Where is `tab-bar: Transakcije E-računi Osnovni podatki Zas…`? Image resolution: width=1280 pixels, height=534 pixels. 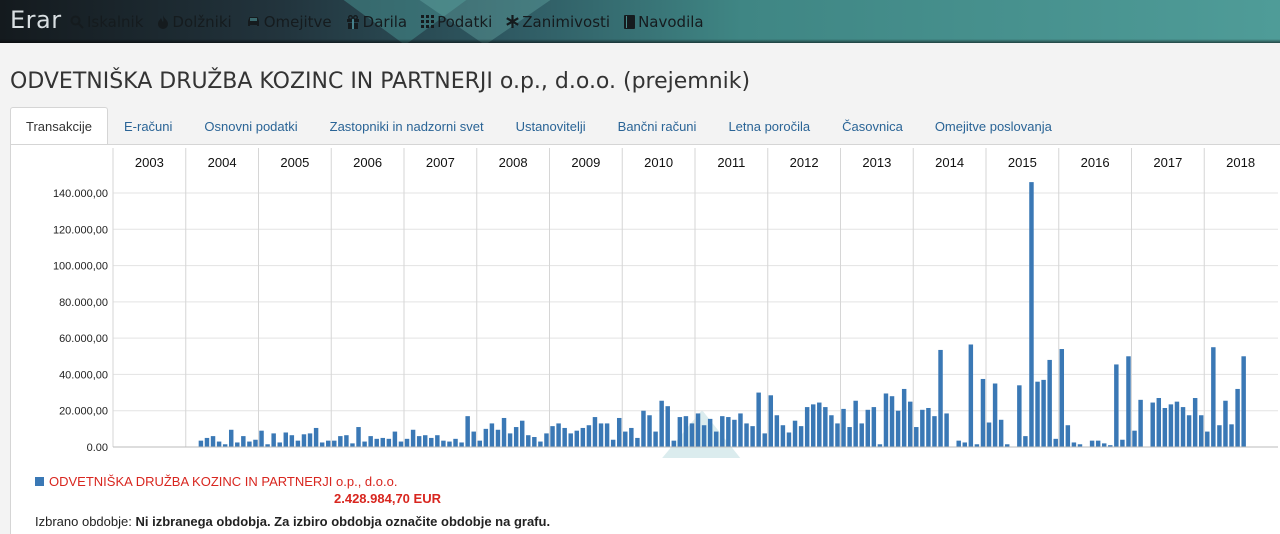 tab-bar: Transakcije E-računi Osnovni podatki Zas… is located at coordinates (539, 126).